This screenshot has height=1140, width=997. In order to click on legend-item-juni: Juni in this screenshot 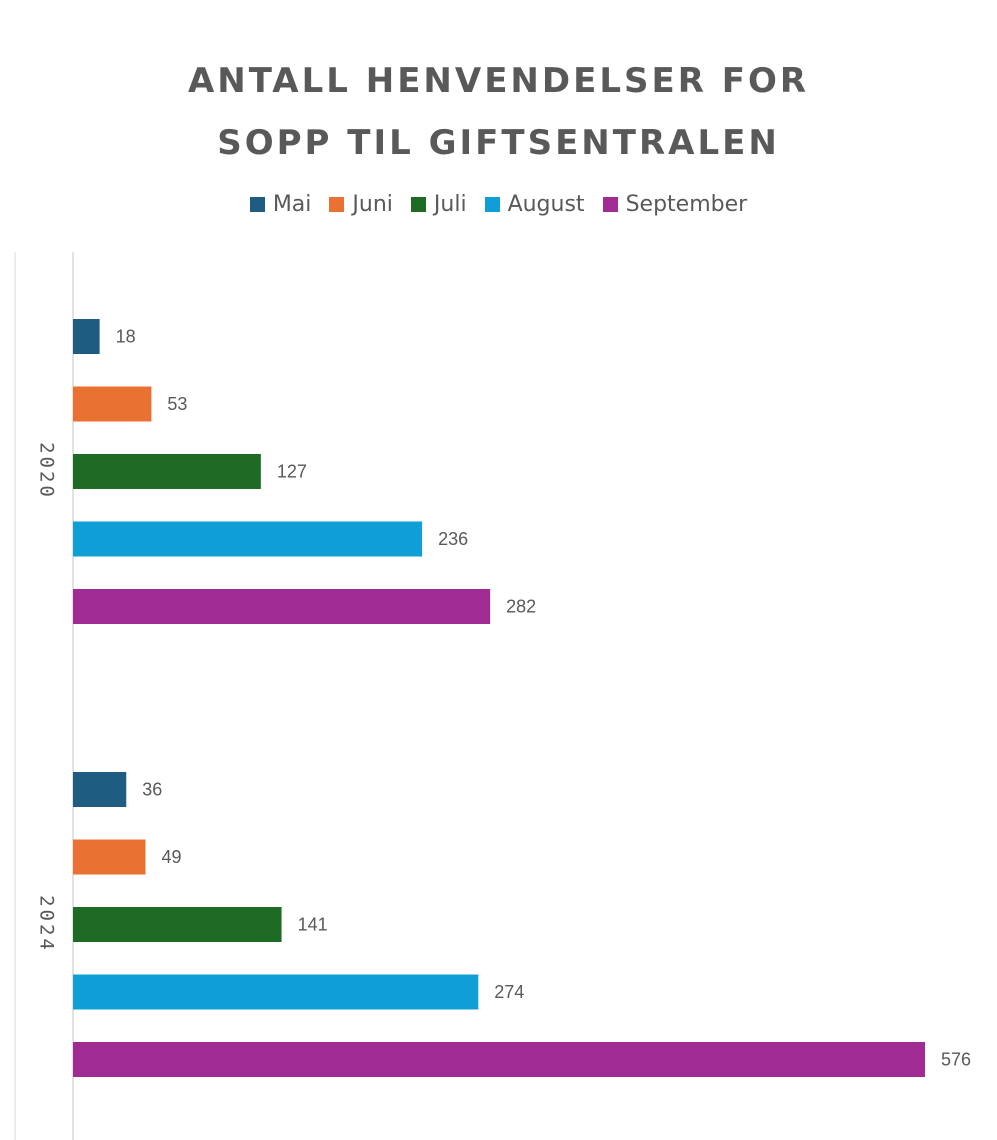, I will do `click(361, 204)`.